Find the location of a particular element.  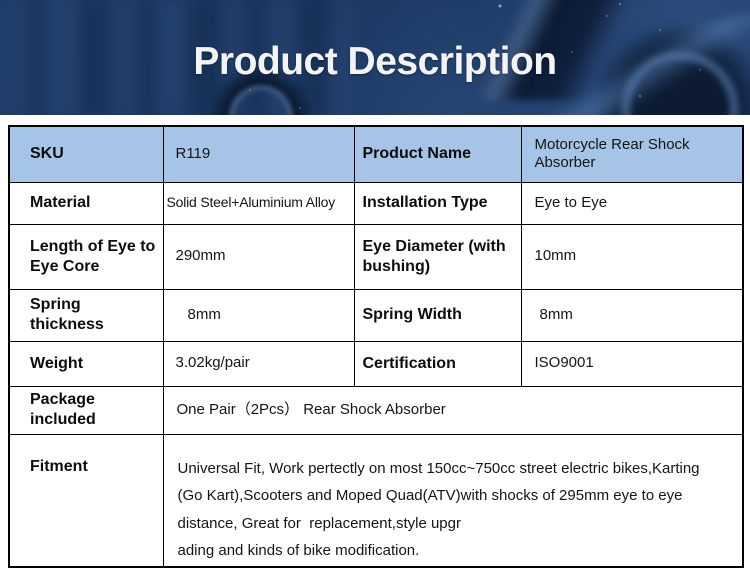

certification-label: Certification is located at coordinates (437, 363).